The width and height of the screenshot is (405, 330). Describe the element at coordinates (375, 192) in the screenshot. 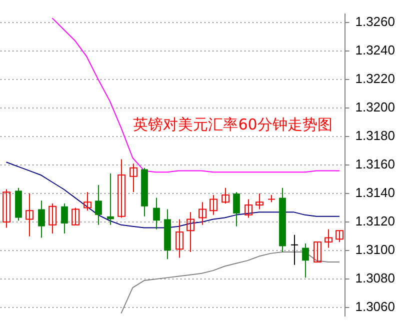

I see `y-tick-label: 1.3140` at that location.